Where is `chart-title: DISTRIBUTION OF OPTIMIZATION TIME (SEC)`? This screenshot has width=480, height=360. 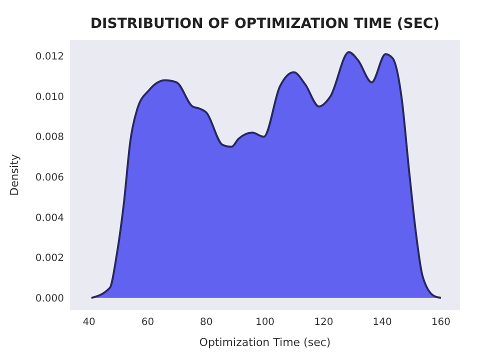 chart-title: DISTRIBUTION OF OPTIMIZATION TIME (SEC) is located at coordinates (265, 24).